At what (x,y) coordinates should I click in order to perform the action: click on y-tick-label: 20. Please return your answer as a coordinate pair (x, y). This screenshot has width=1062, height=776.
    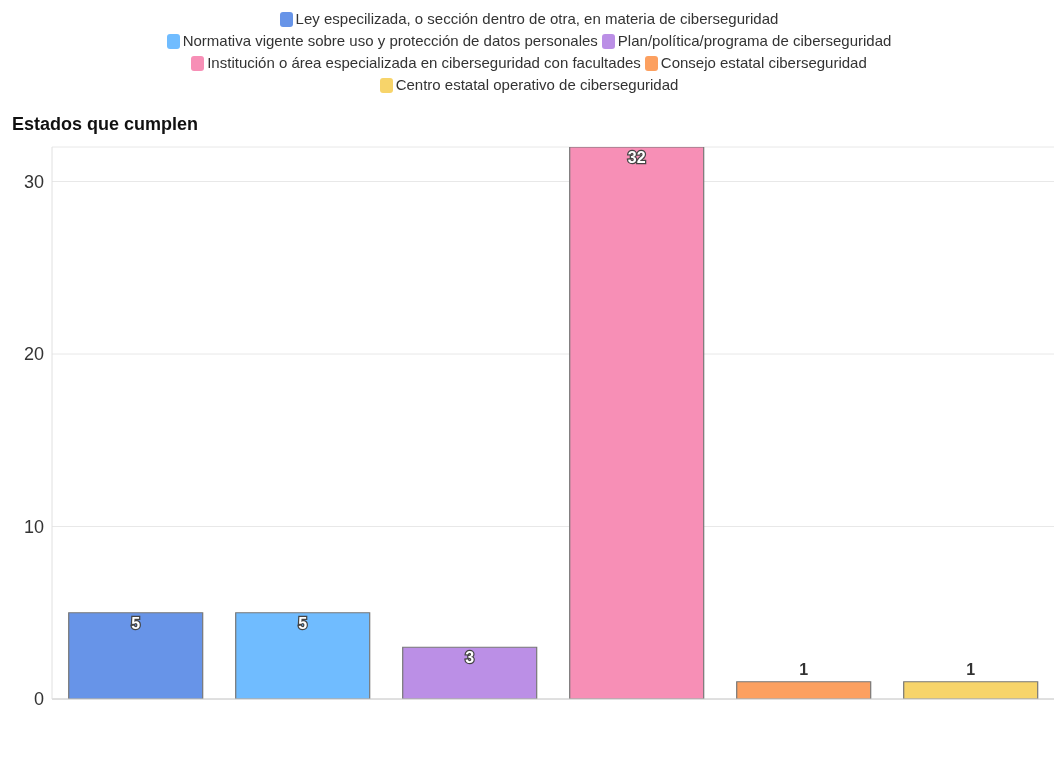
    Looking at the image, I should click on (33, 354).